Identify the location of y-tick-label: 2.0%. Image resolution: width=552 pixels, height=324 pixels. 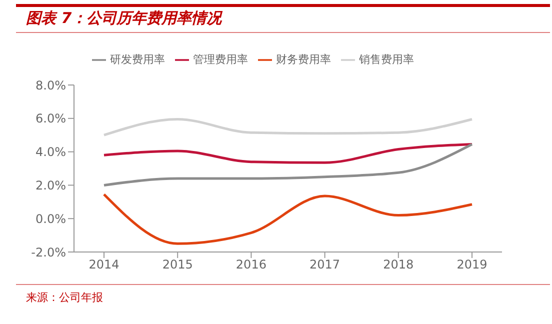
(51, 185).